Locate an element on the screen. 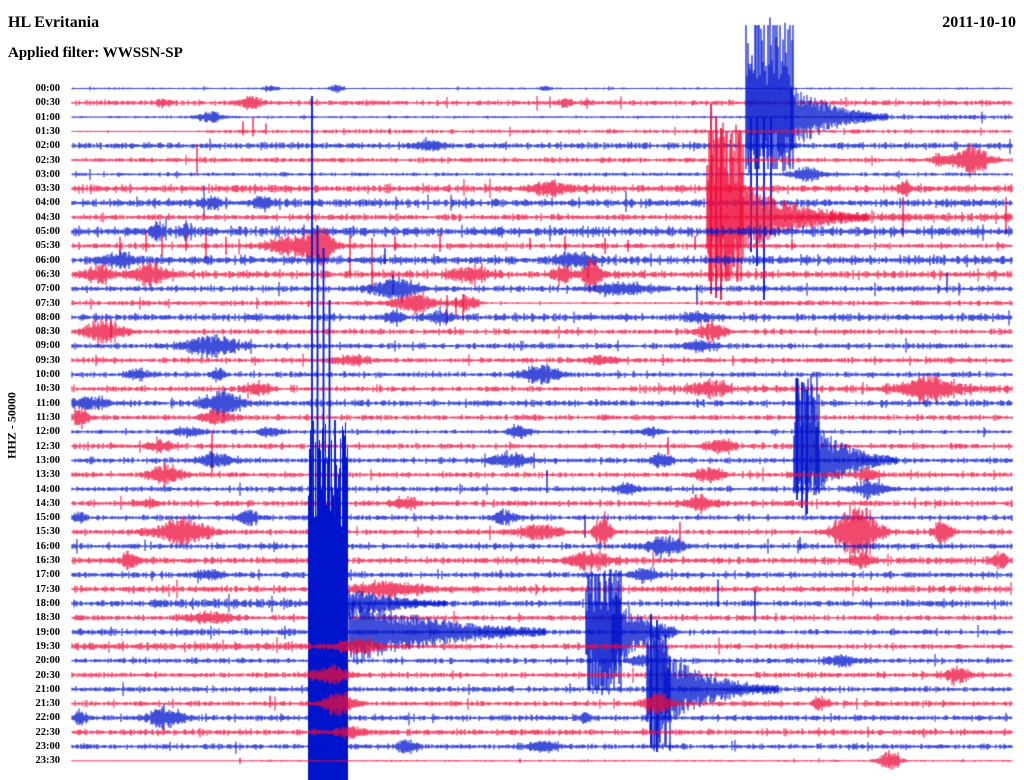 This screenshot has height=780, width=1024. row-time-label: 09:30 is located at coordinates (48, 360).